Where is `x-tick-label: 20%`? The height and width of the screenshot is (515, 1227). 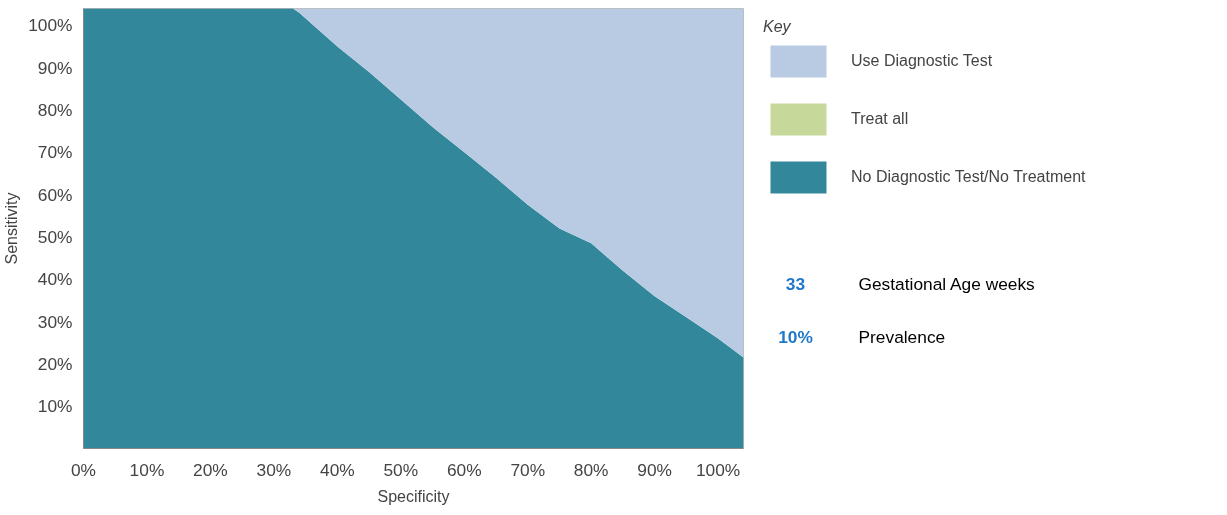
x-tick-label: 20% is located at coordinates (210, 469).